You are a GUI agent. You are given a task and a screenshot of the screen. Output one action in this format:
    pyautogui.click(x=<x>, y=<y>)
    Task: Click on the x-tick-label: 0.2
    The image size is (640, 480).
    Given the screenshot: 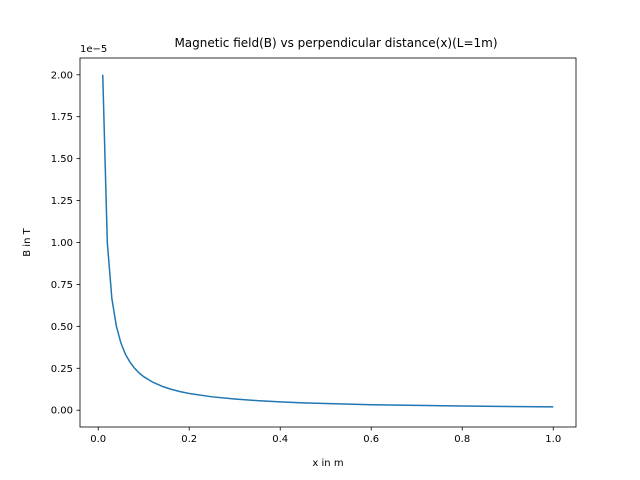 What is the action you would take?
    pyautogui.click(x=189, y=439)
    